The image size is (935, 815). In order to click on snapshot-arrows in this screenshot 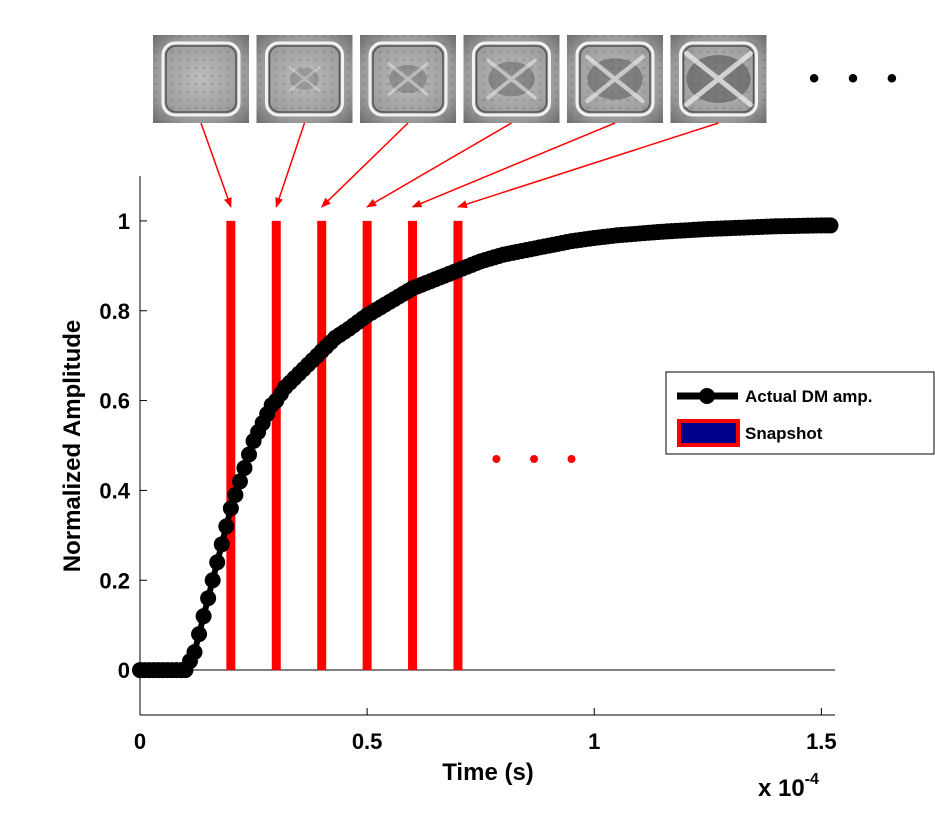, I will do `click(459, 165)`.